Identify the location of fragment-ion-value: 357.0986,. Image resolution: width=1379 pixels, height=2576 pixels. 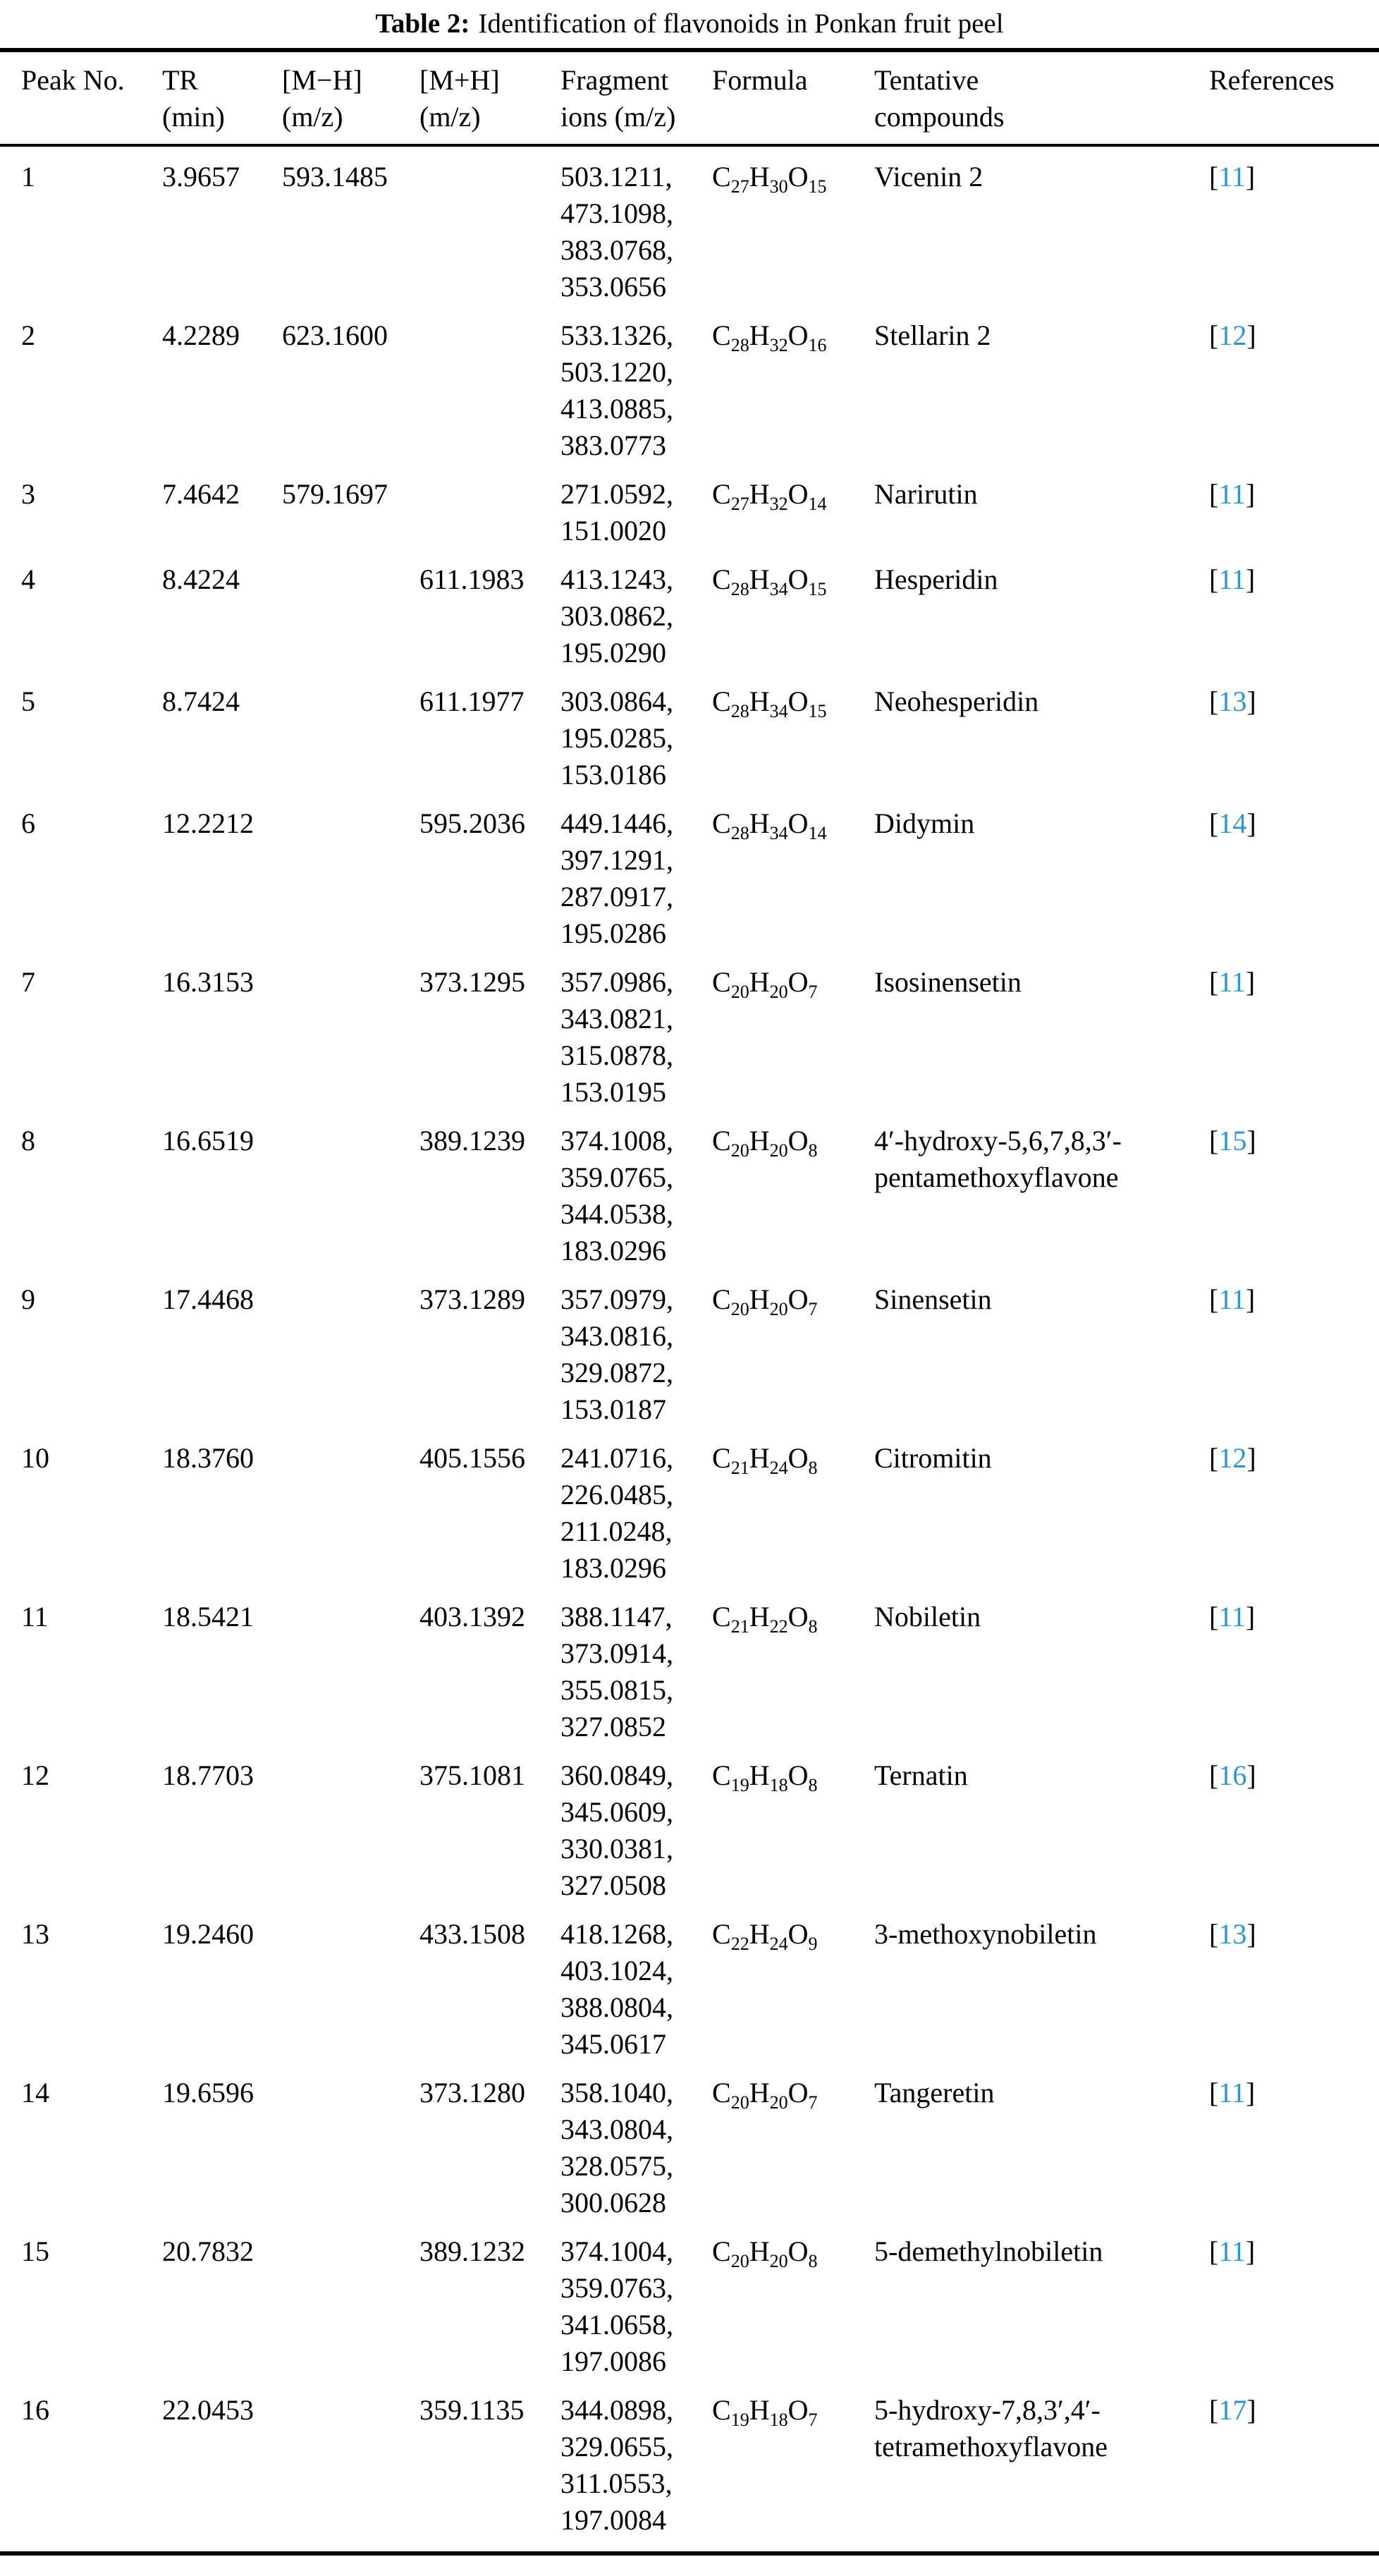
(616, 982).